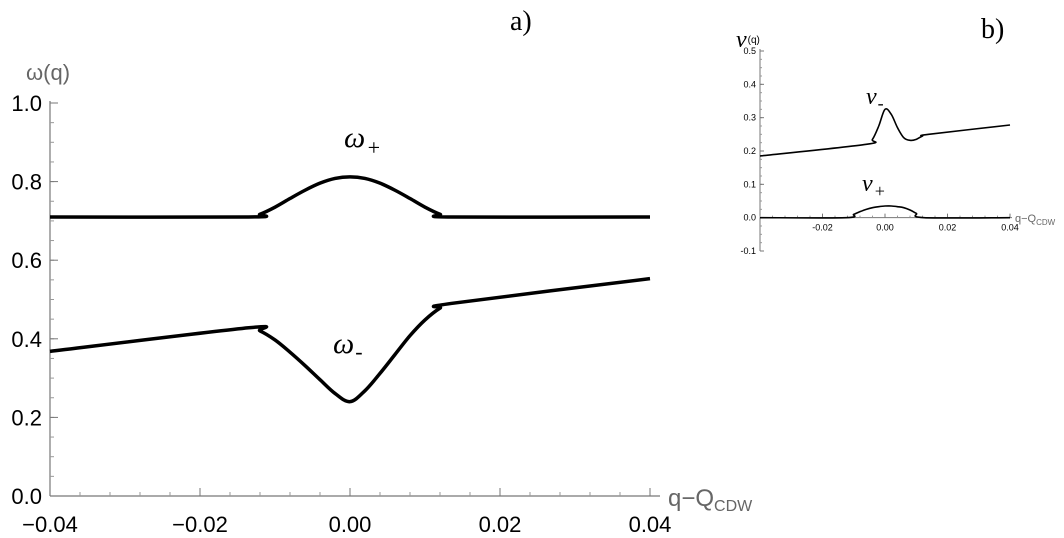  What do you see at coordinates (26, 182) in the screenshot?
I see `y-tick-label: 0.8` at bounding box center [26, 182].